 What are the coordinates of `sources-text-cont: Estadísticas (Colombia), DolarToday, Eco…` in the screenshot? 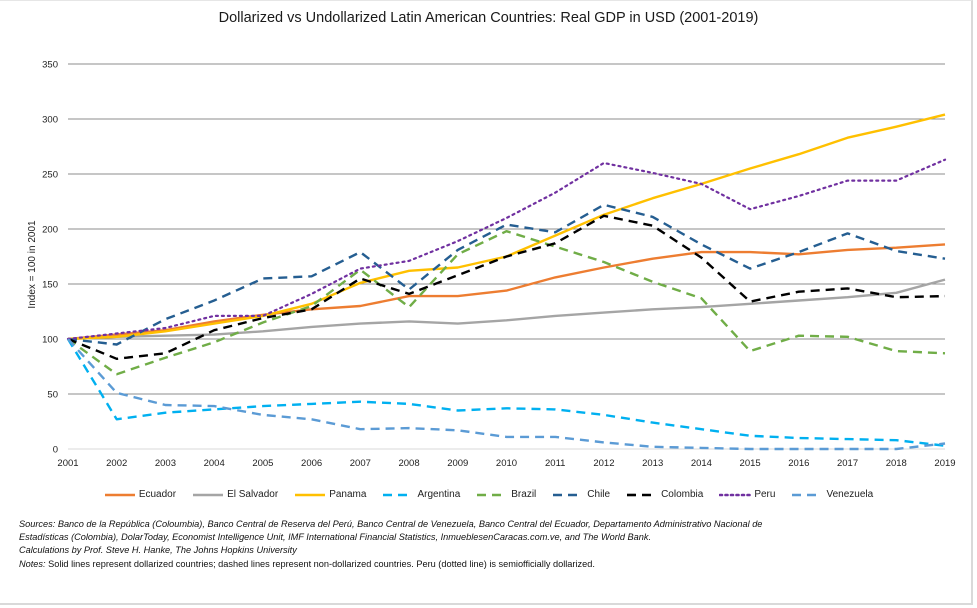 It's located at (335, 537).